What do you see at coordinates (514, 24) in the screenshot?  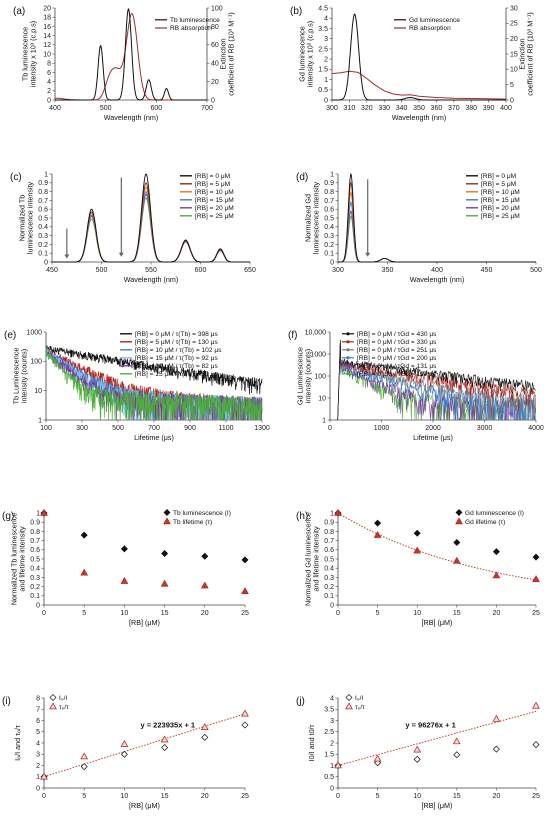 I see `y2-tick-label: 25` at bounding box center [514, 24].